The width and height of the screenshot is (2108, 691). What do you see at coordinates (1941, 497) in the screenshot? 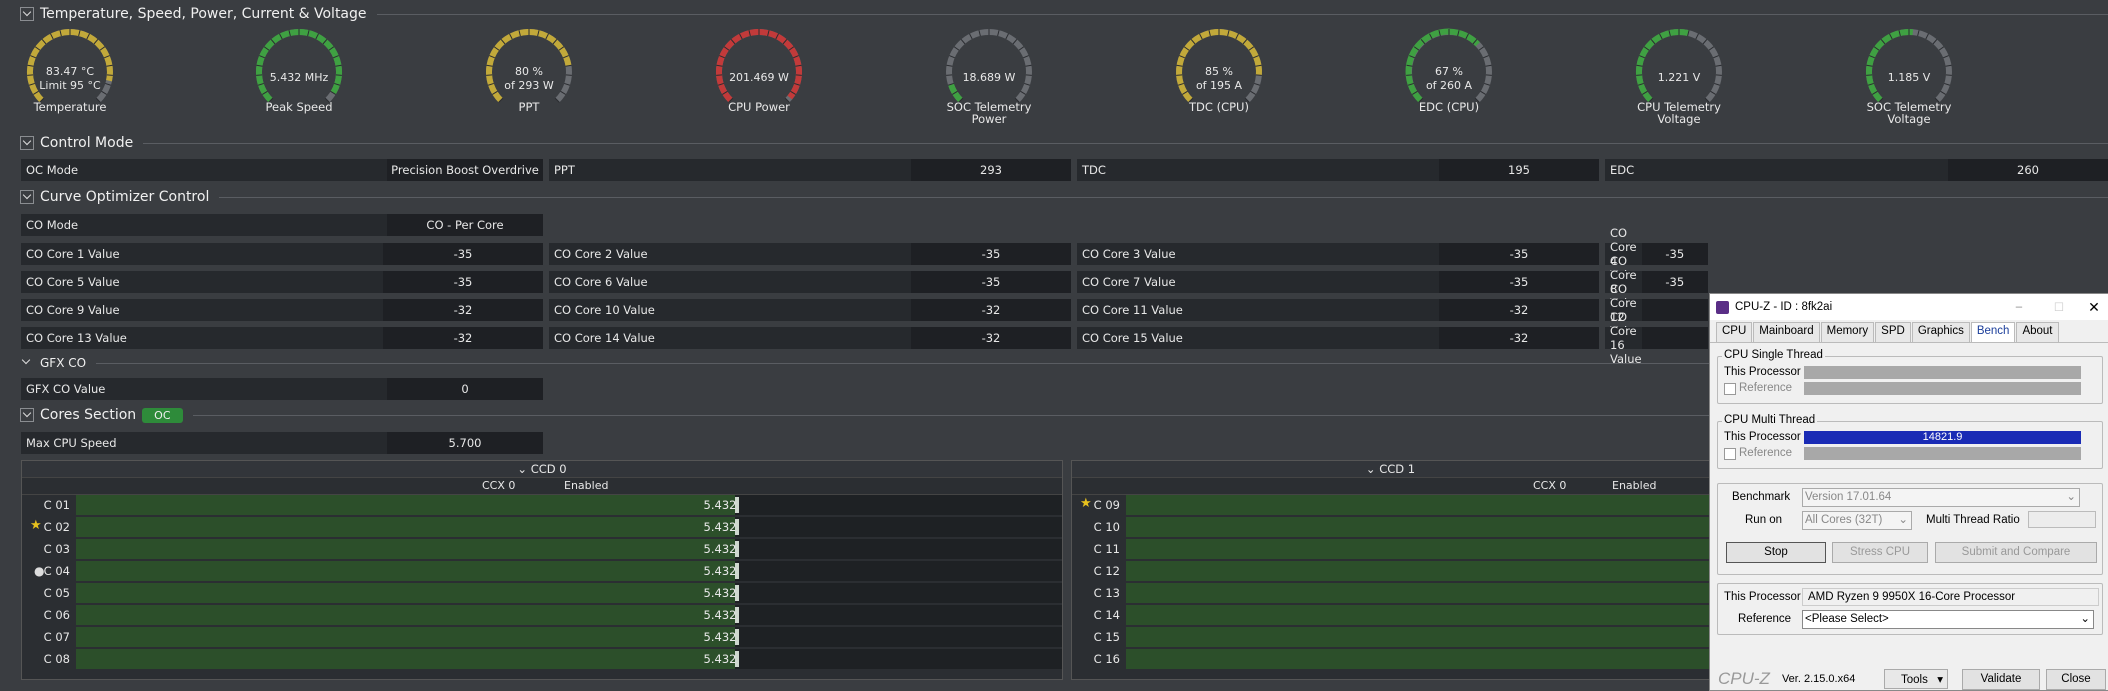
I see `benchmark-select: Version 17.01.64⌄` at bounding box center [1941, 497].